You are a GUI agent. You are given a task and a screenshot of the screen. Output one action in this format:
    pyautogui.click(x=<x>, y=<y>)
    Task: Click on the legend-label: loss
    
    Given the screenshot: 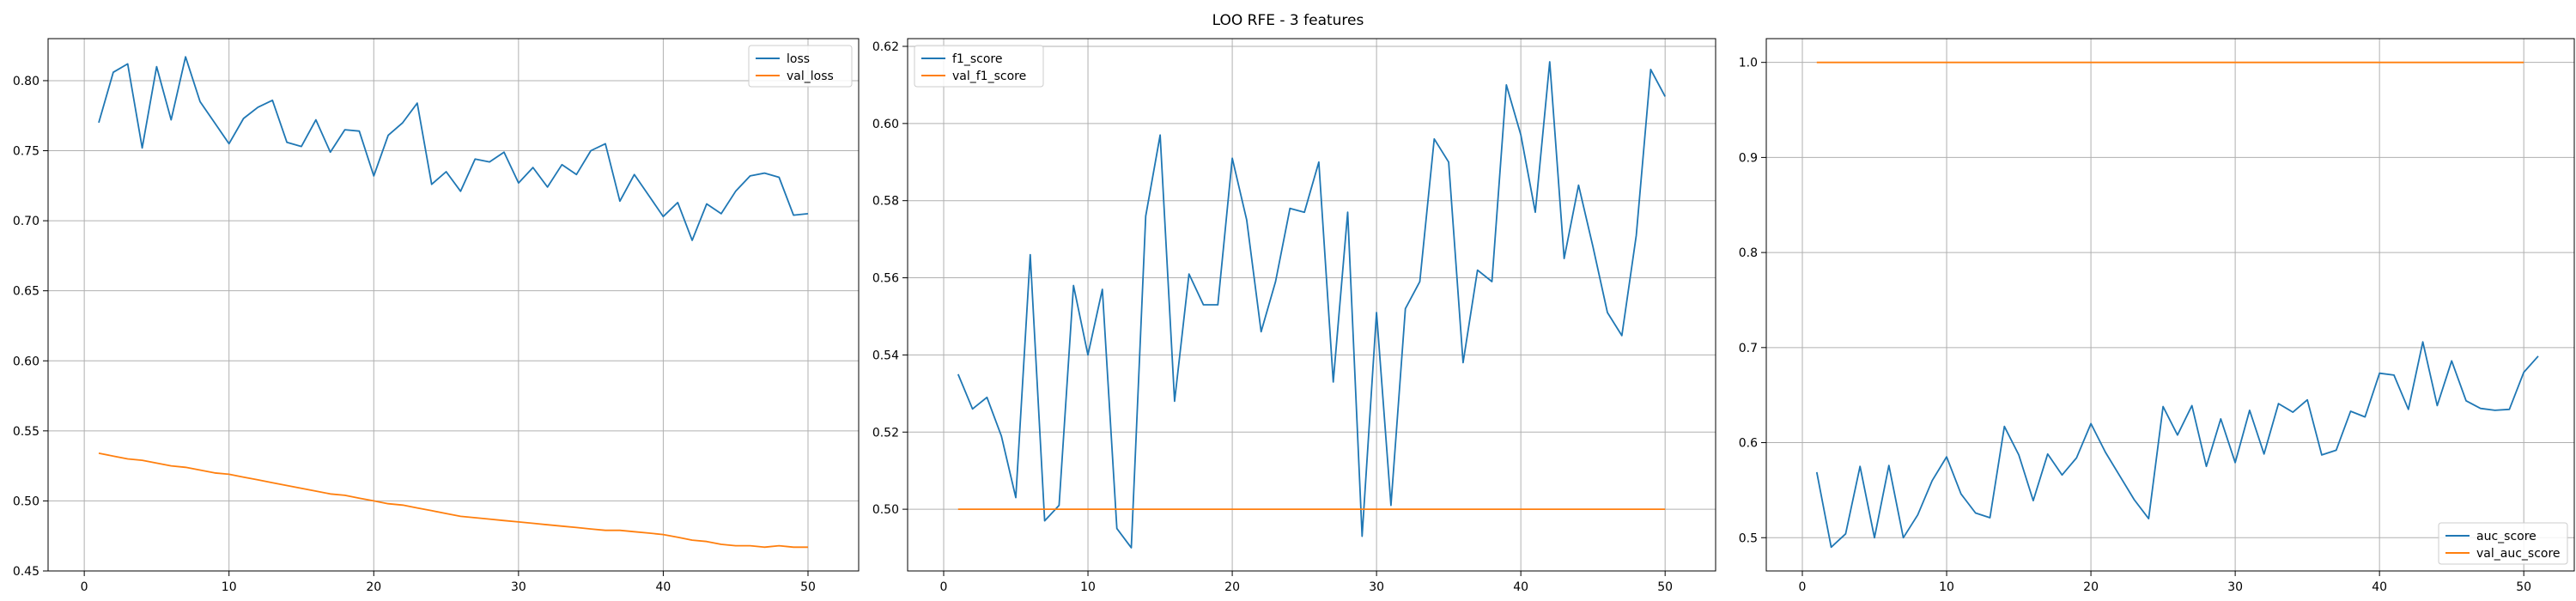 What is the action you would take?
    pyautogui.click(x=799, y=59)
    